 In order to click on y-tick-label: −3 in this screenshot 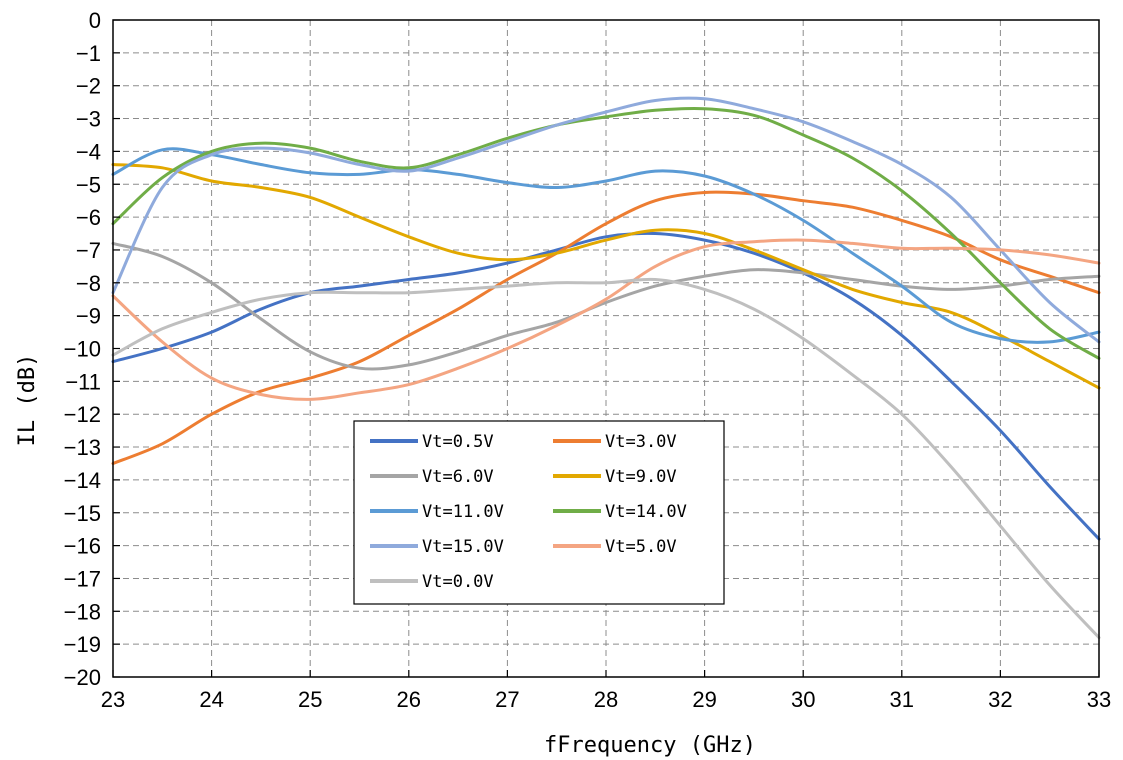, I will do `click(88, 119)`.